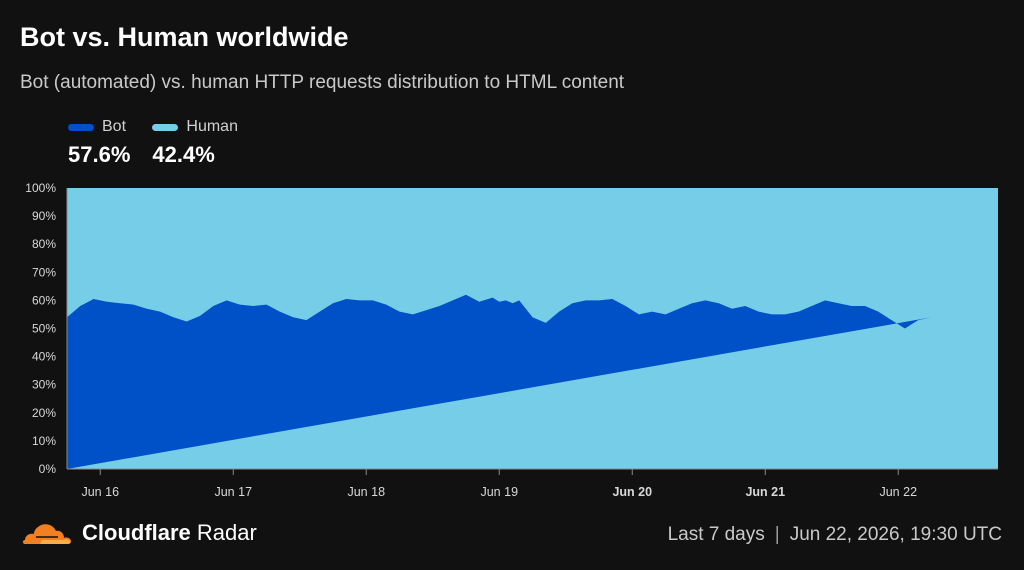 This screenshot has height=570, width=1024. Describe the element at coordinates (47, 534) in the screenshot. I see `cloudflare-cloud-icon` at that location.